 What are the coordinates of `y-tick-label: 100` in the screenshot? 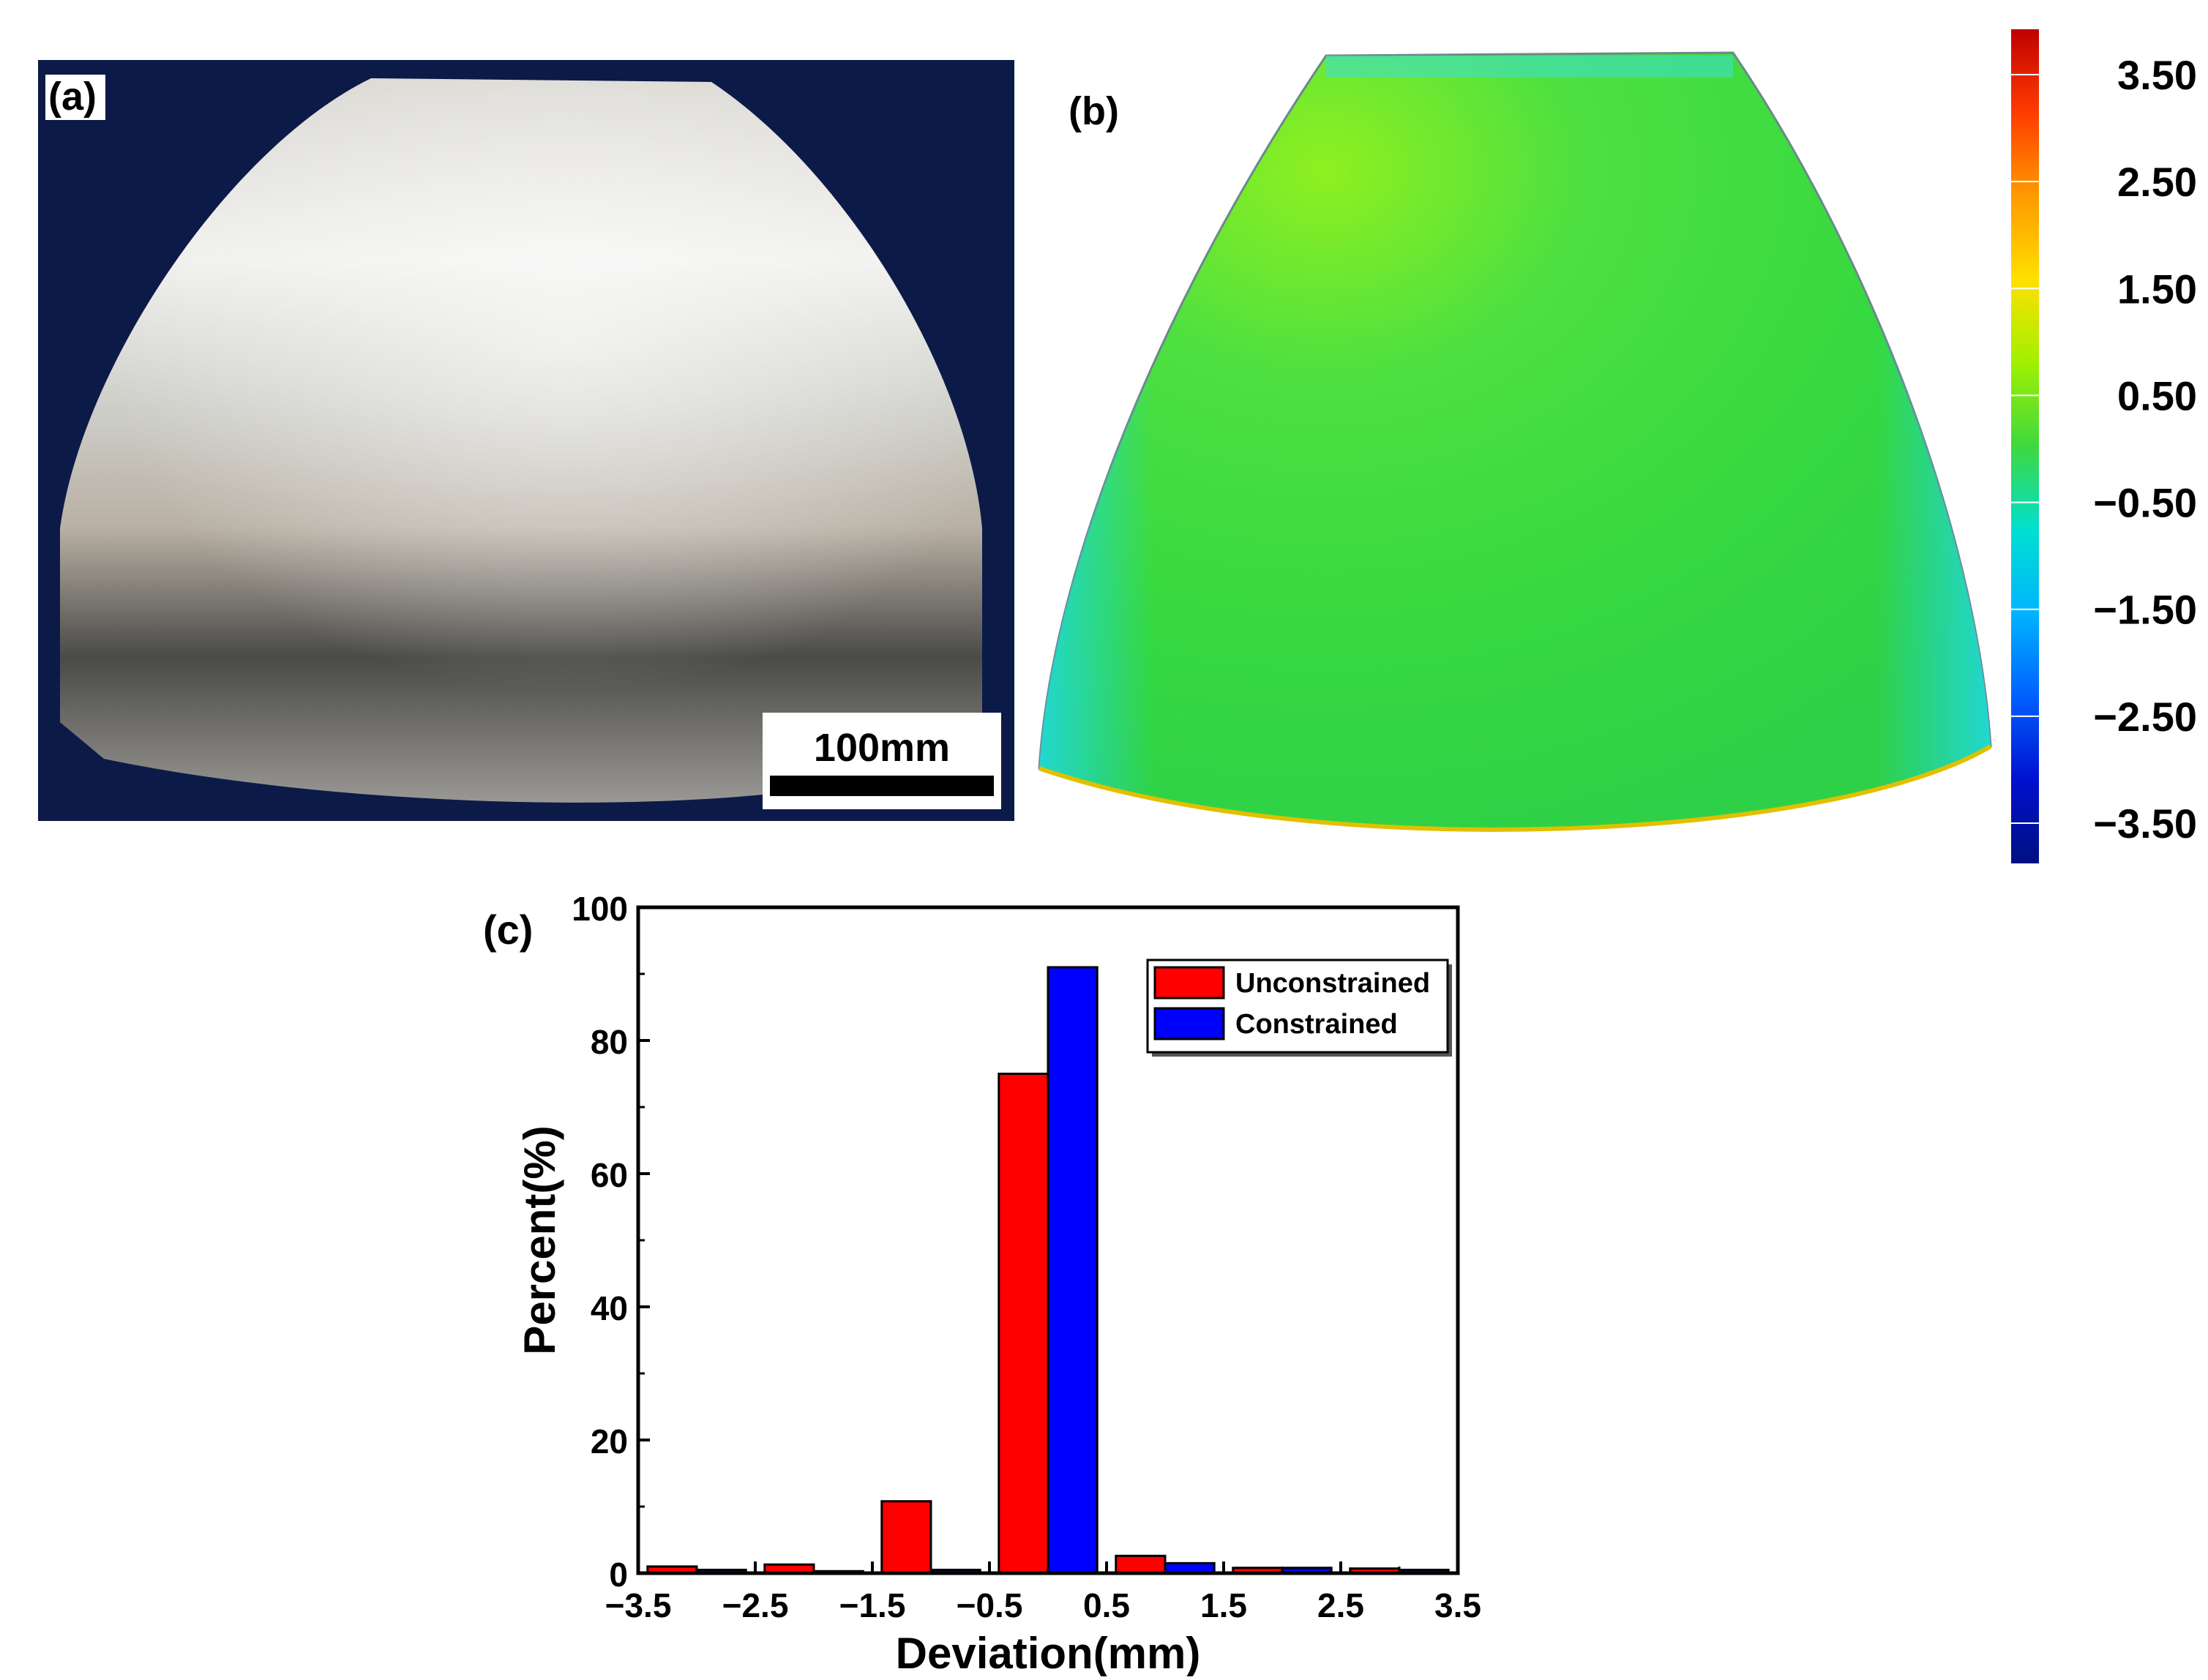 It's located at (600, 909).